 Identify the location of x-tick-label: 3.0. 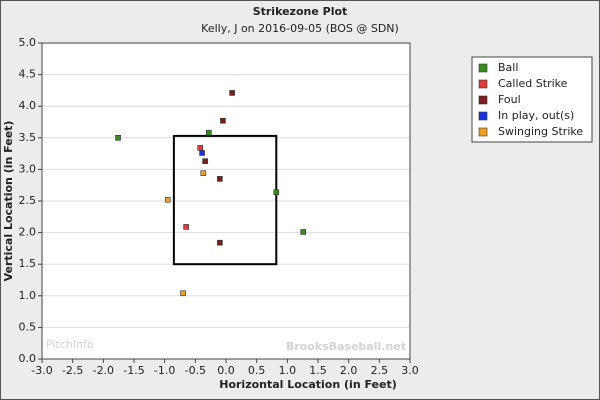
(410, 370).